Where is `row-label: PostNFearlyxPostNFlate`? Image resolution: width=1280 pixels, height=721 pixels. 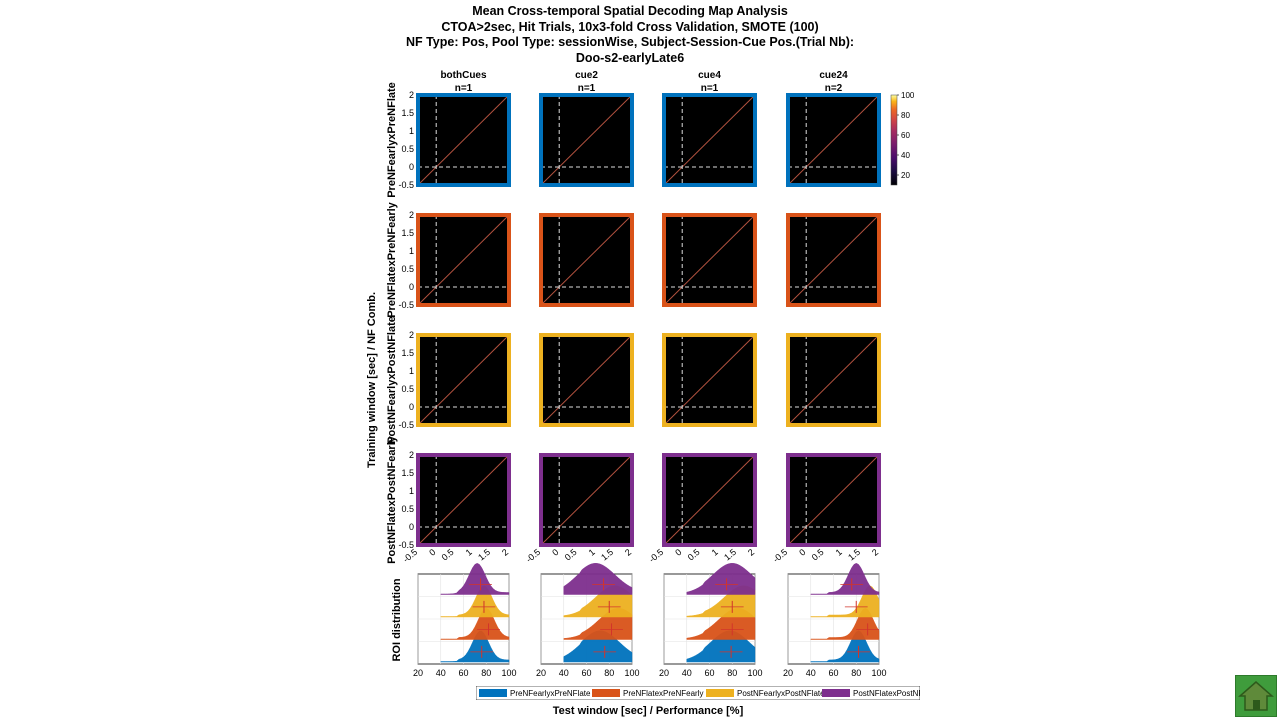
row-label: PostNFearlyxPostNFlate is located at coordinates (392, 380).